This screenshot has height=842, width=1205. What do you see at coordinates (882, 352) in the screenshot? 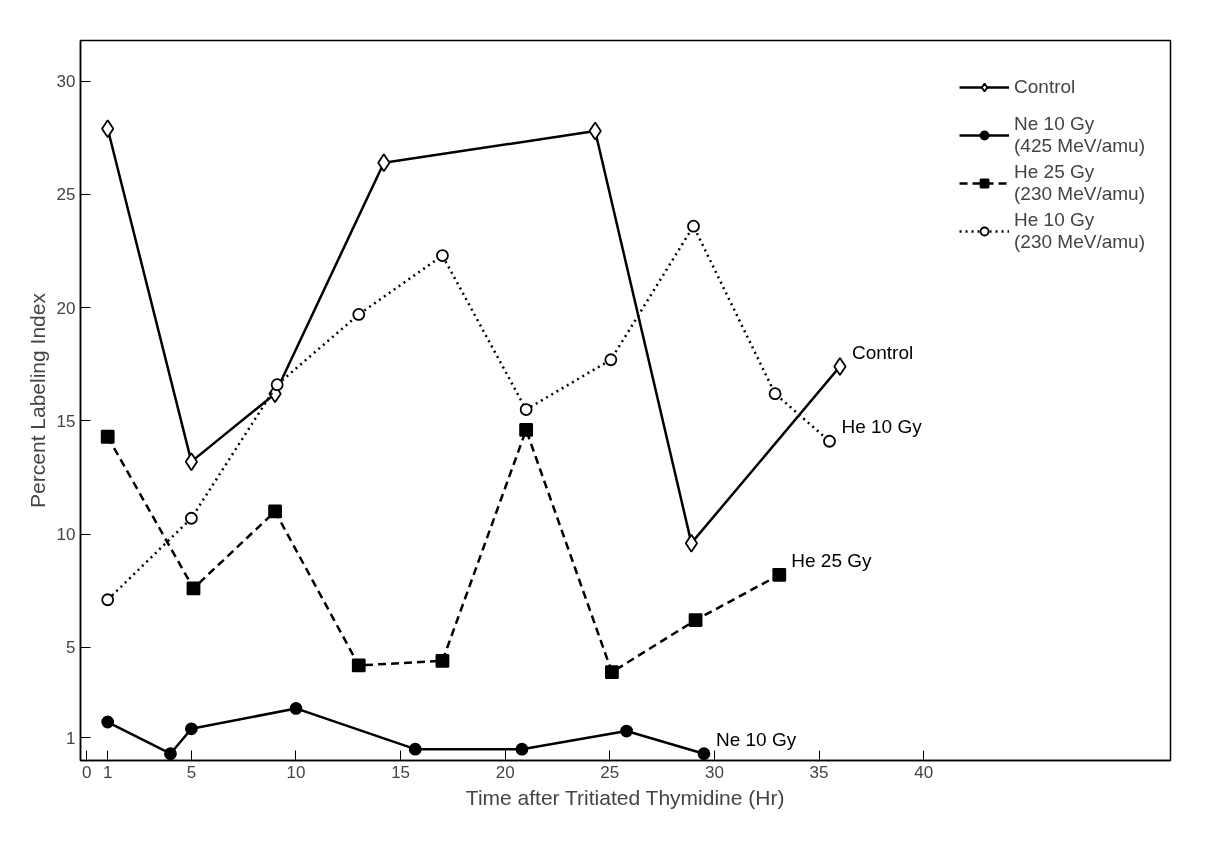
I see `annotation: Control` at bounding box center [882, 352].